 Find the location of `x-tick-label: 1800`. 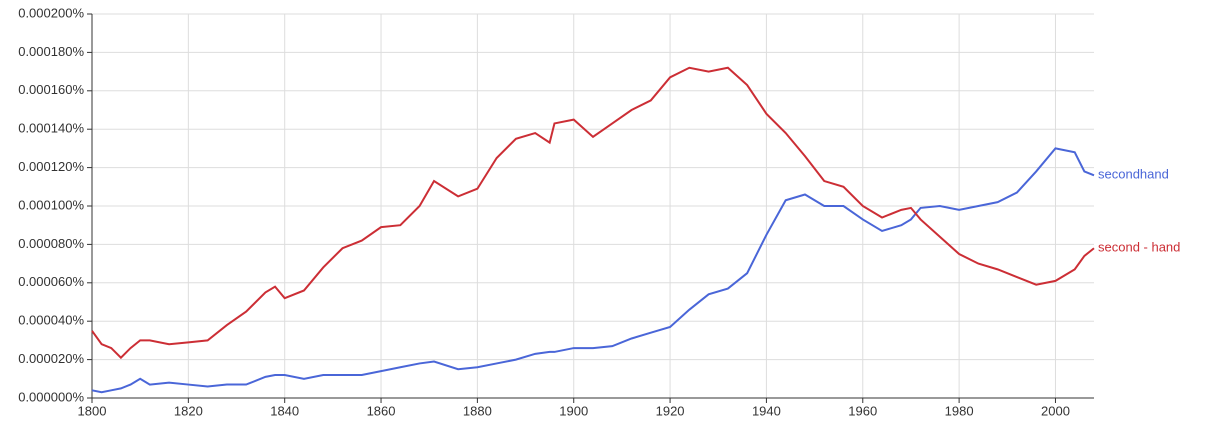

x-tick-label: 1800 is located at coordinates (92, 410).